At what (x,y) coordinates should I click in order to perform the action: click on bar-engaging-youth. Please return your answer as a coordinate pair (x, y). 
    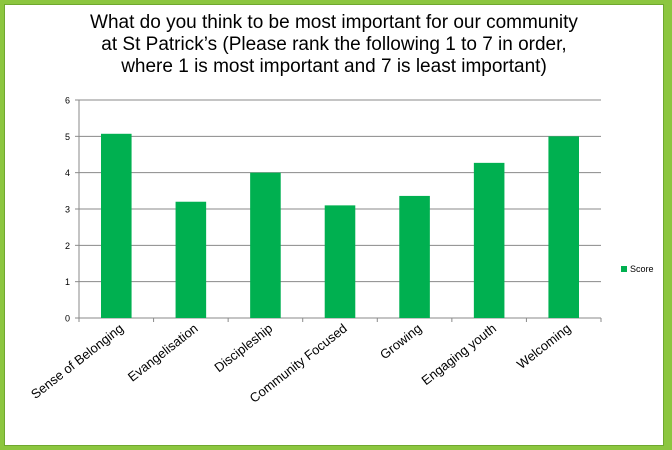
    Looking at the image, I should click on (489, 240).